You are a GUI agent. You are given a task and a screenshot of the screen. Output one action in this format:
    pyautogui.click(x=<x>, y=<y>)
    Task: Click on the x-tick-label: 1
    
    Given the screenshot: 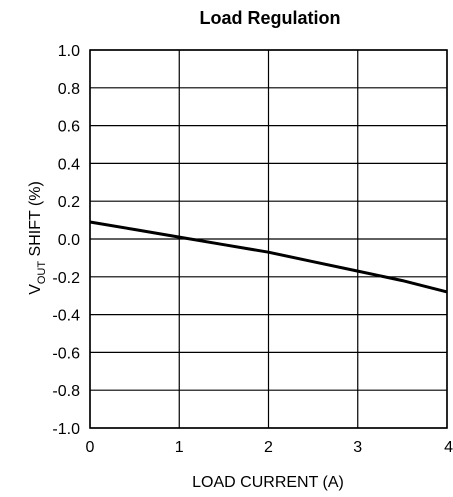 What is the action you would take?
    pyautogui.click(x=179, y=447)
    